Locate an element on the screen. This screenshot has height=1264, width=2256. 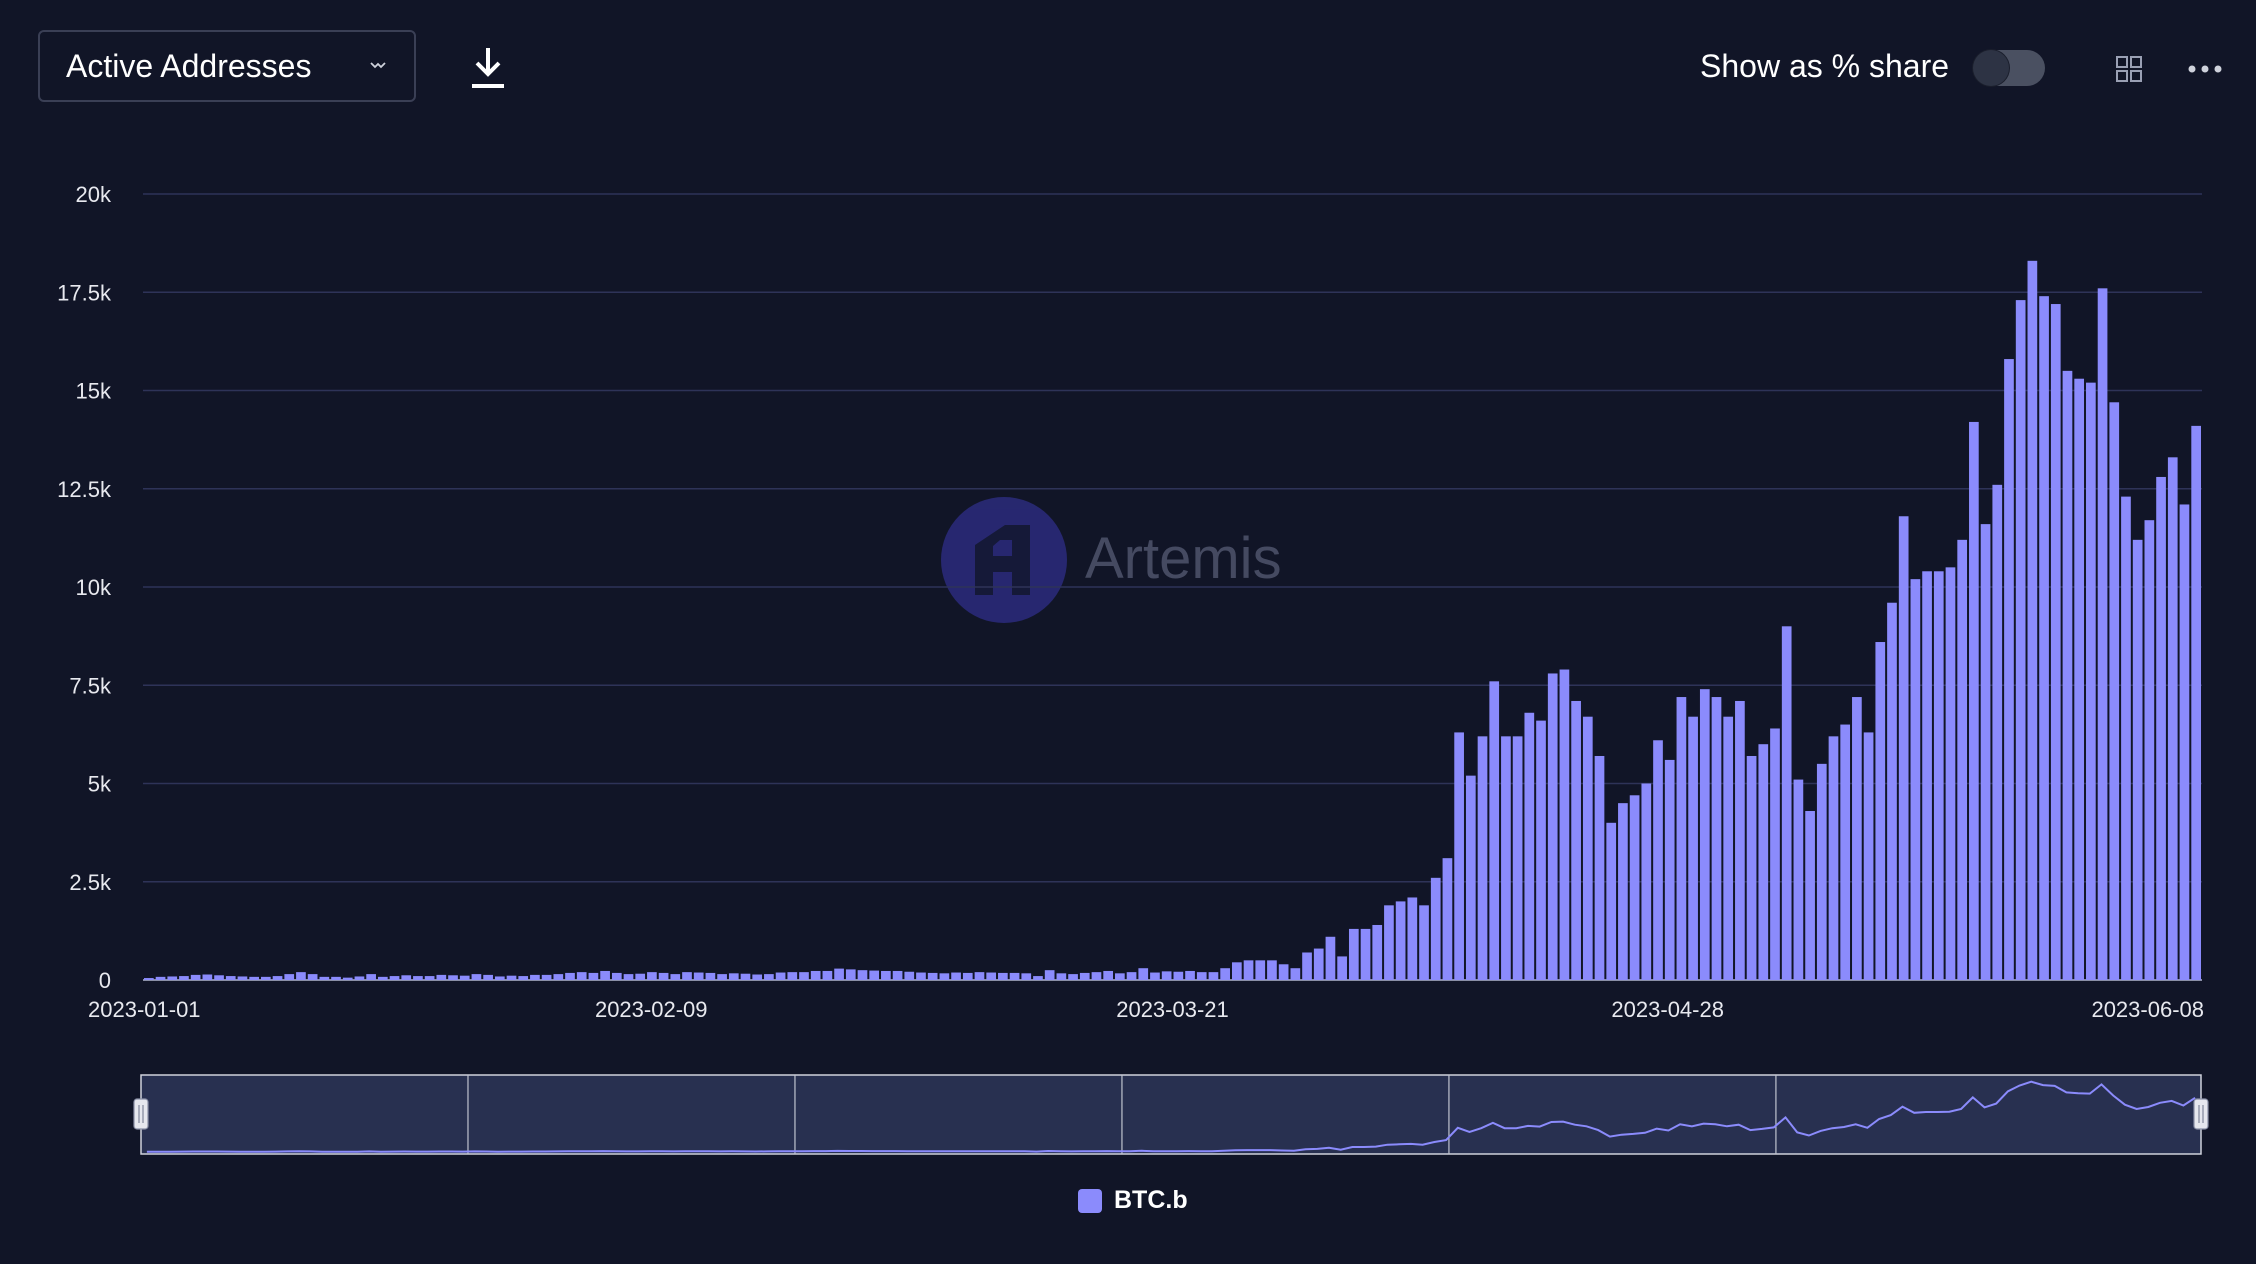
download-icon is located at coordinates (488, 68).